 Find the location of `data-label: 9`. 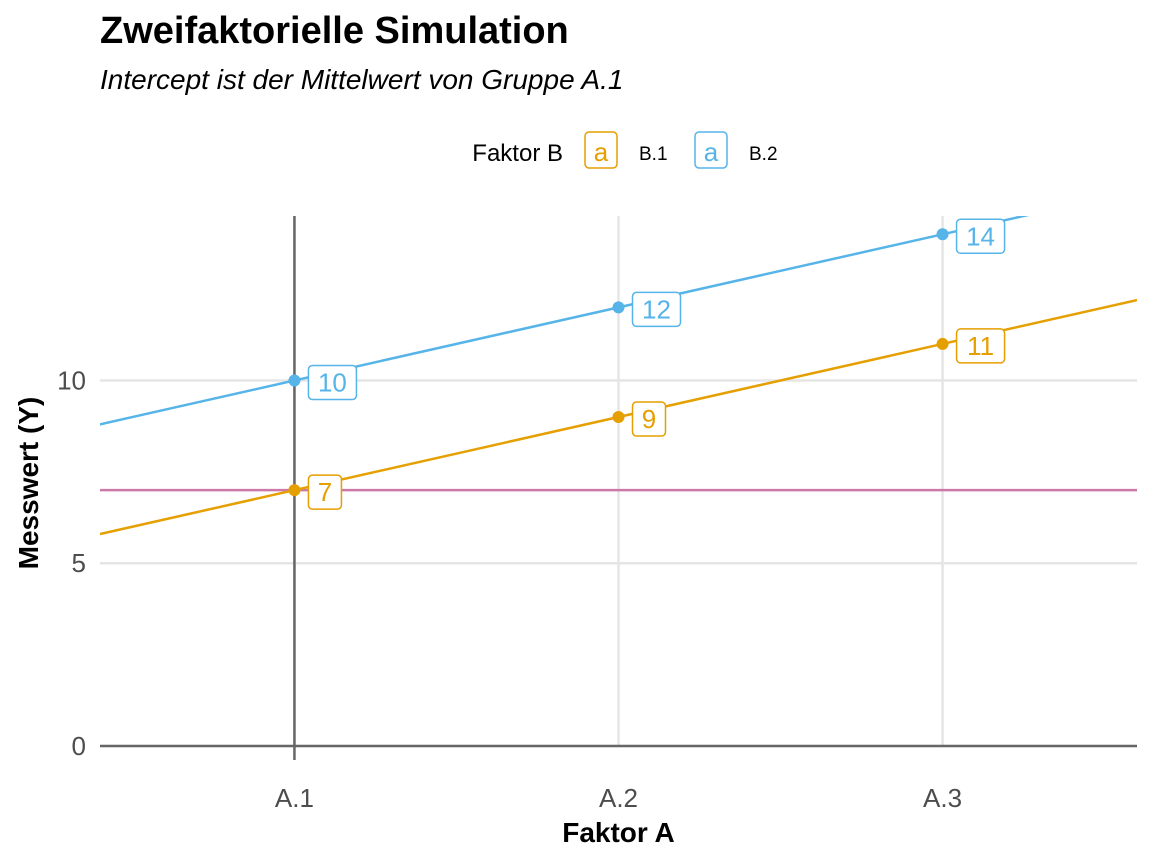

data-label: 9 is located at coordinates (649, 419).